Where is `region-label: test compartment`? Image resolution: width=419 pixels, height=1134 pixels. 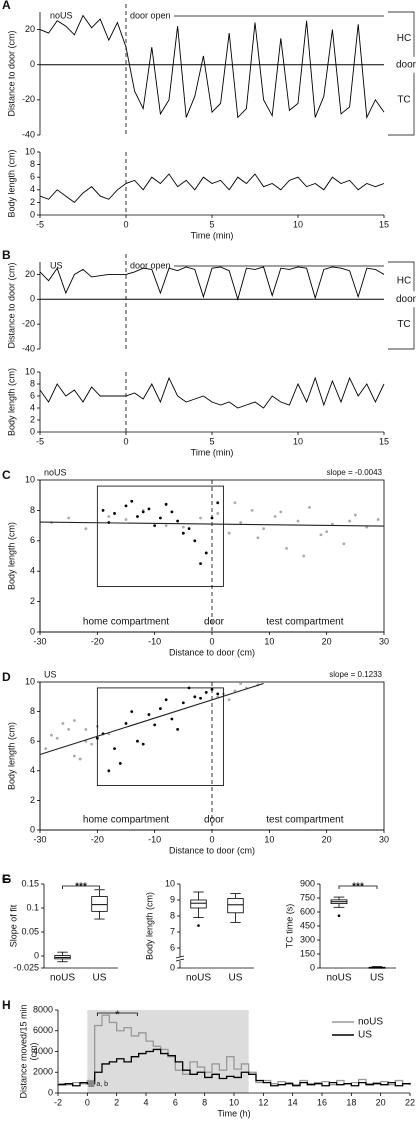 region-label: test compartment is located at coordinates (304, 622).